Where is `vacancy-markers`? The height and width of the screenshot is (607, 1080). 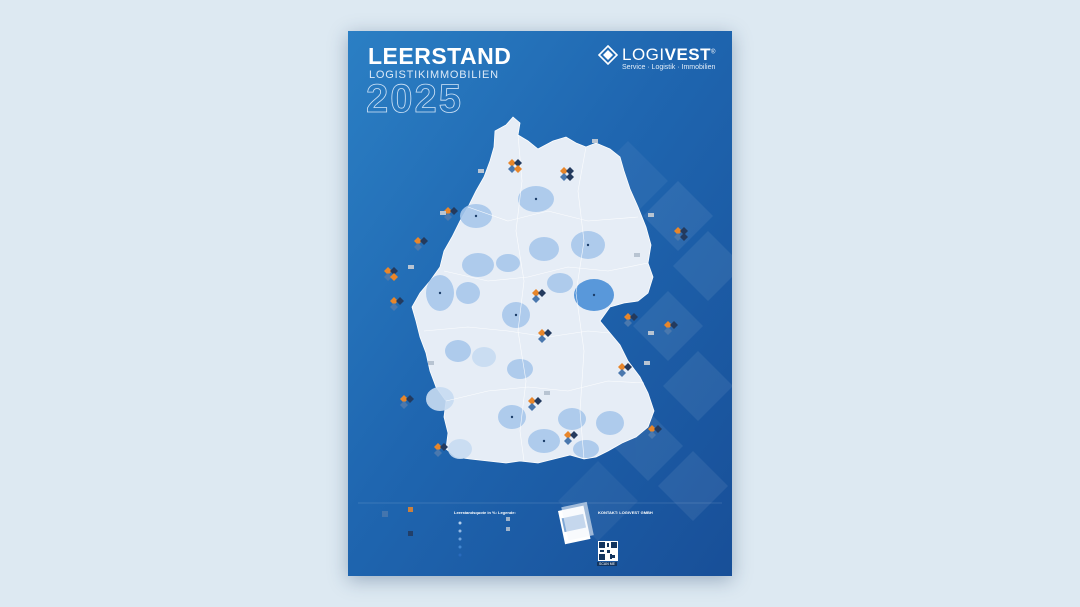
vacancy-markers is located at coordinates (536, 308).